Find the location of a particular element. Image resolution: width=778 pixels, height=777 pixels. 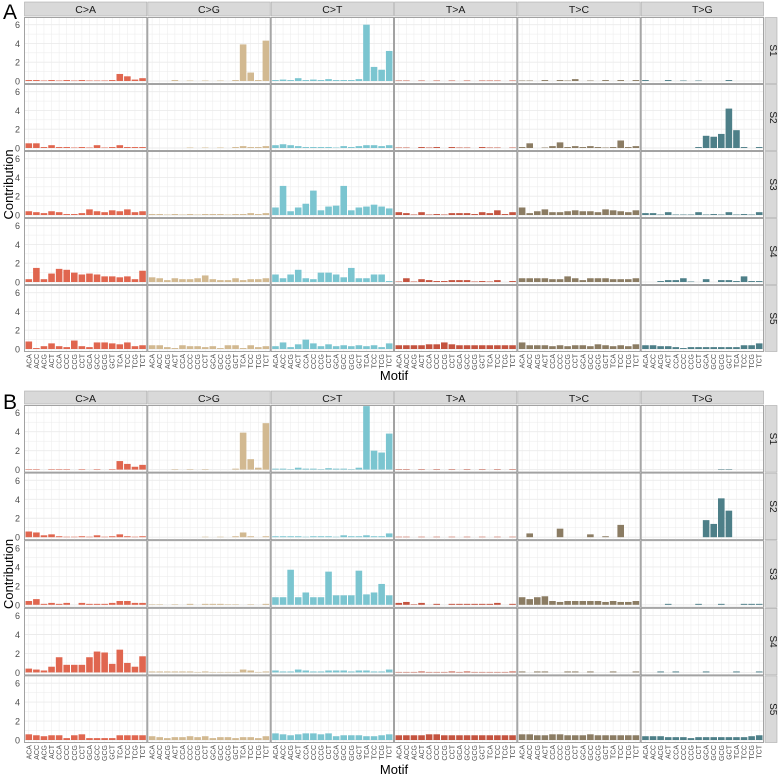

y-tick-label: 4 is located at coordinates (17, 111).